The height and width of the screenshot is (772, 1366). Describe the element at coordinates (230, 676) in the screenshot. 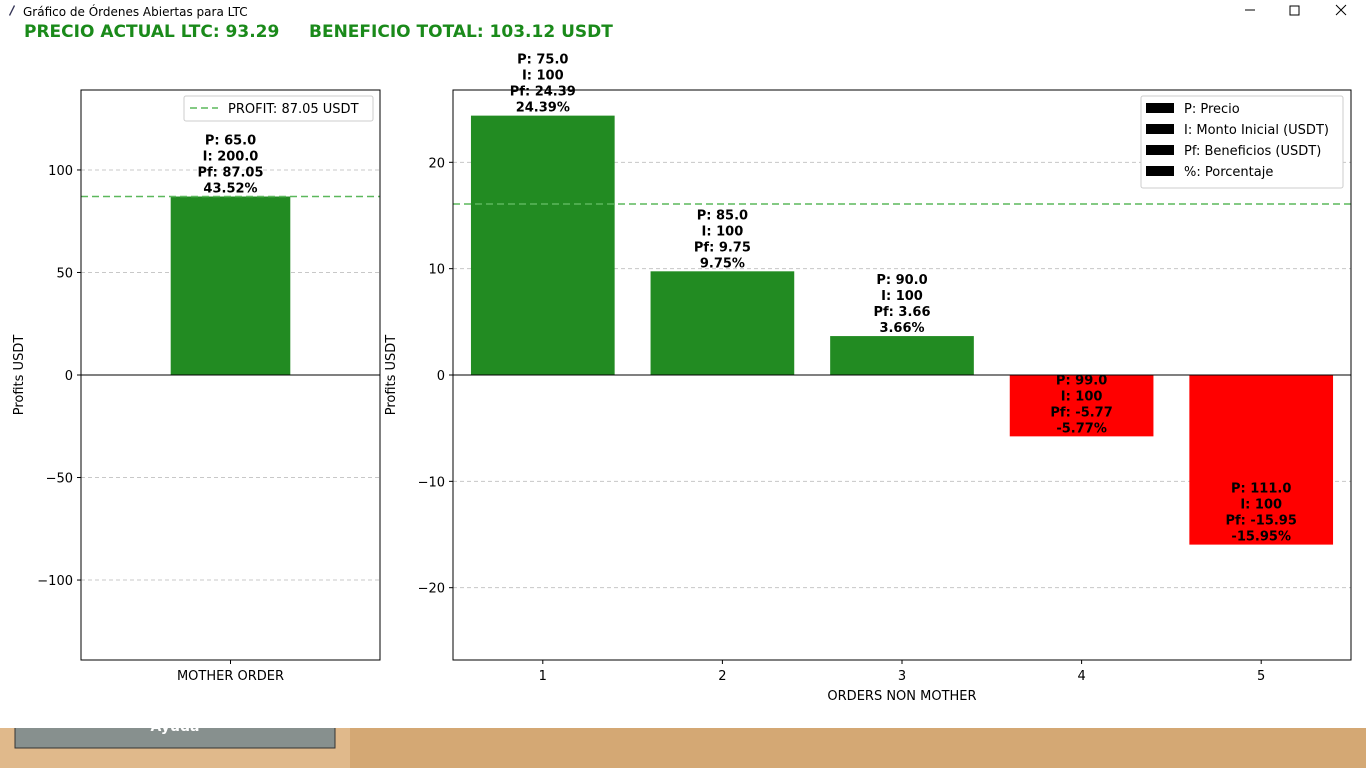

I see `x-tick-label: MOTHER ORDER` at that location.